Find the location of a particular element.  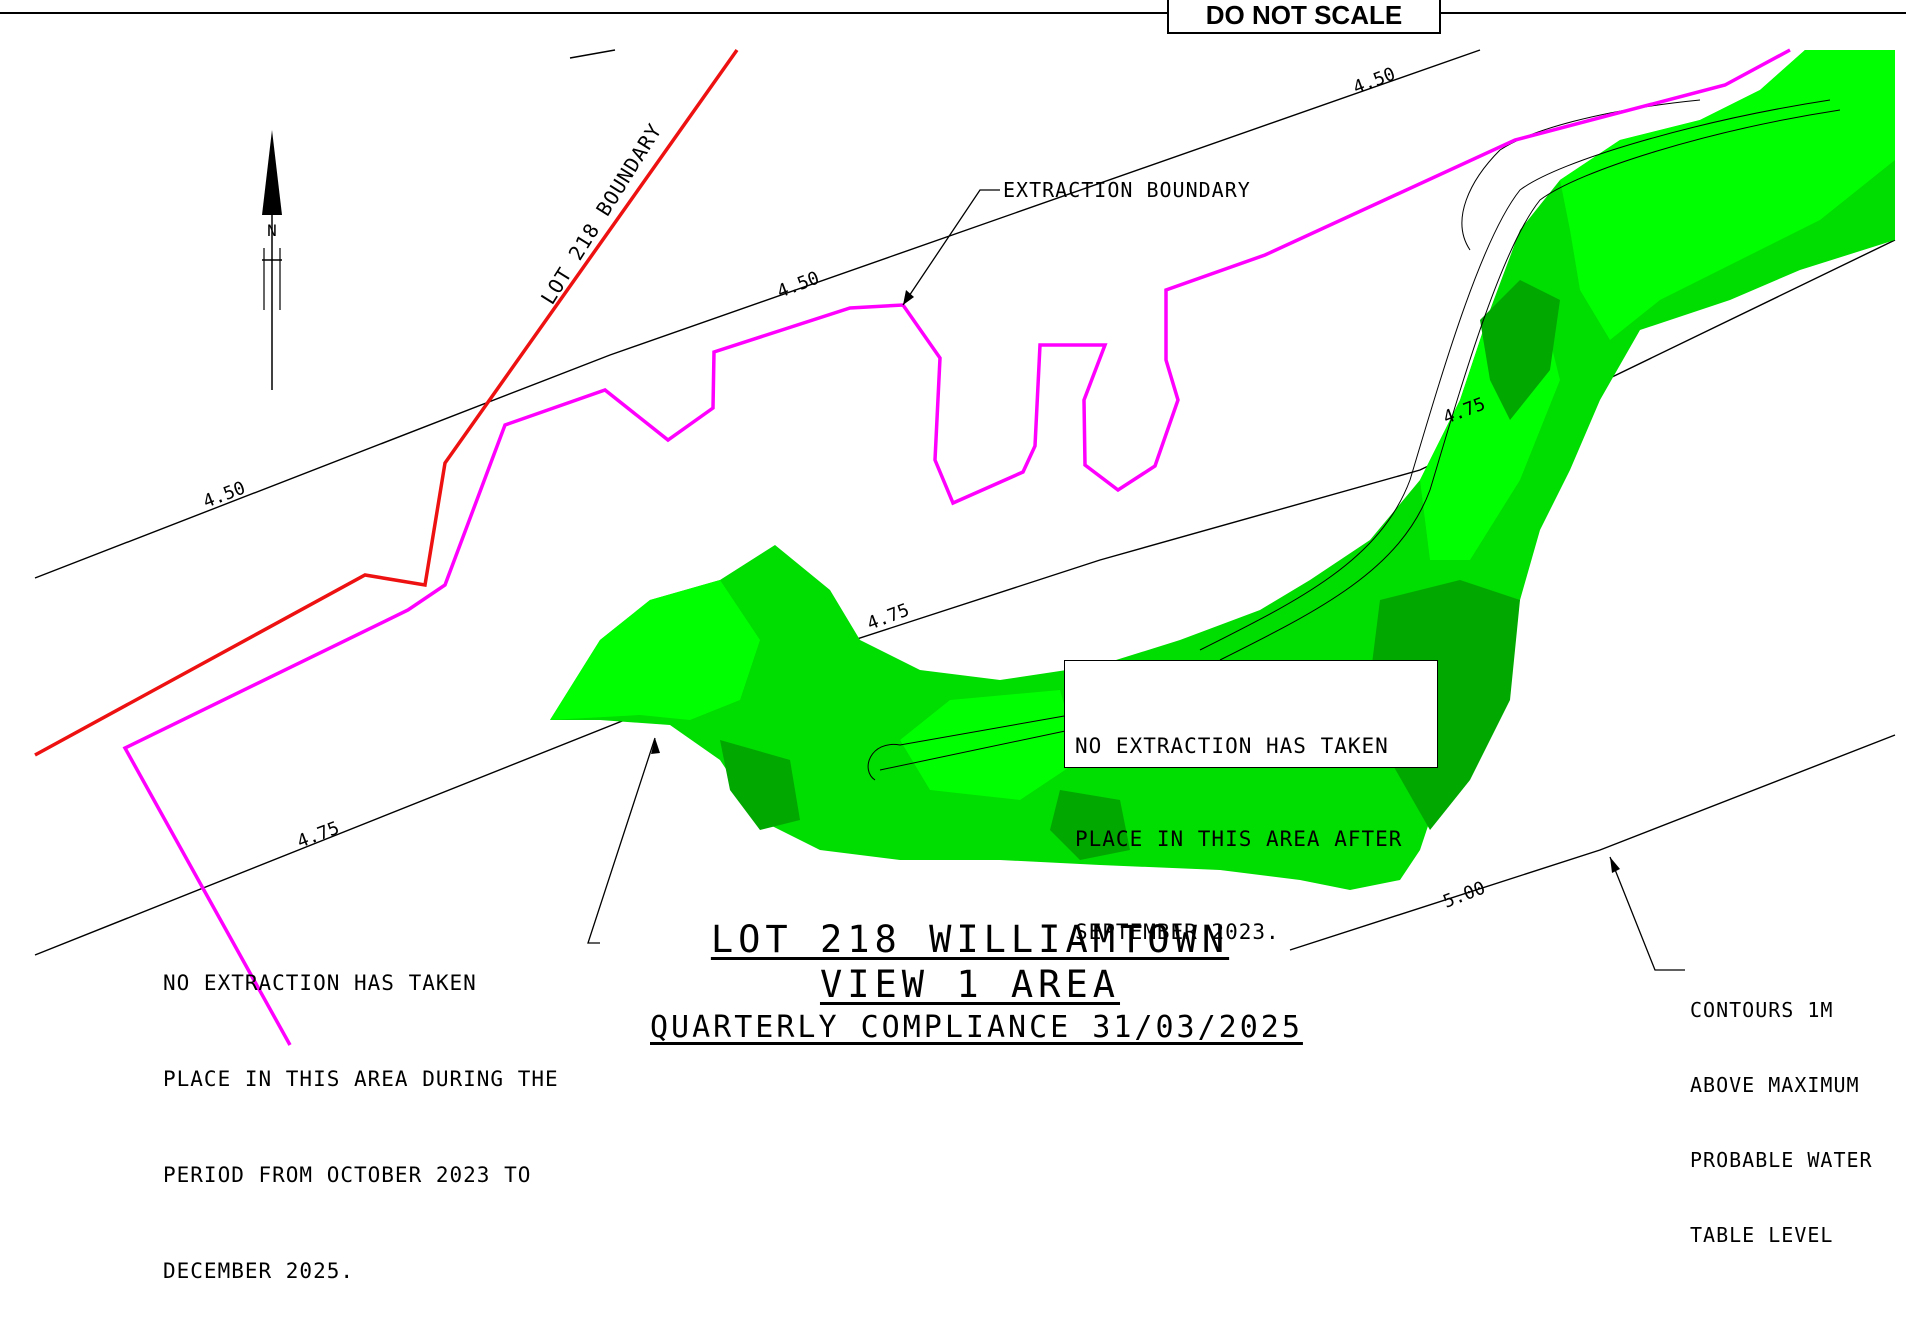

note-line: DECEMBER 2025. is located at coordinates (259, 1271).